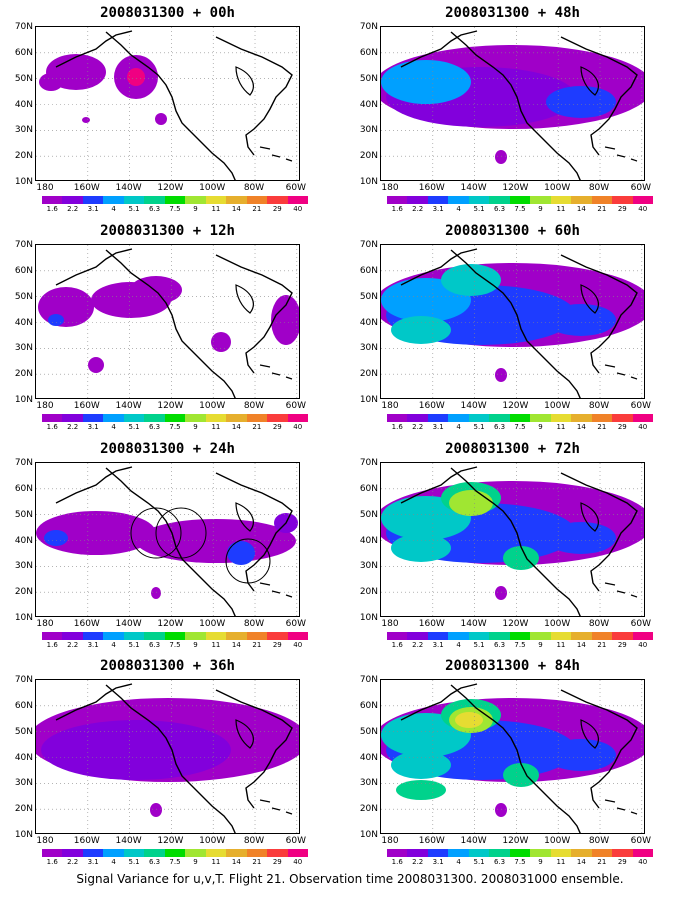  Describe the element at coordinates (167, 666) in the screenshot. I see `panel-title: 2008031300 + 36h` at that location.